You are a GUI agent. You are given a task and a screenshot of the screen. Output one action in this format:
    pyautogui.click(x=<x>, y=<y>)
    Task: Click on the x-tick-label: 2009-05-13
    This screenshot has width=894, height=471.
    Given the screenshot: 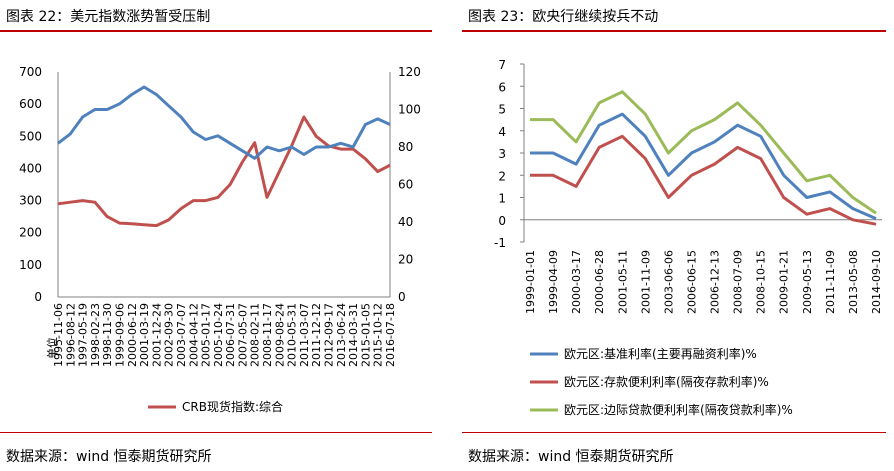 What is the action you would take?
    pyautogui.click(x=807, y=282)
    